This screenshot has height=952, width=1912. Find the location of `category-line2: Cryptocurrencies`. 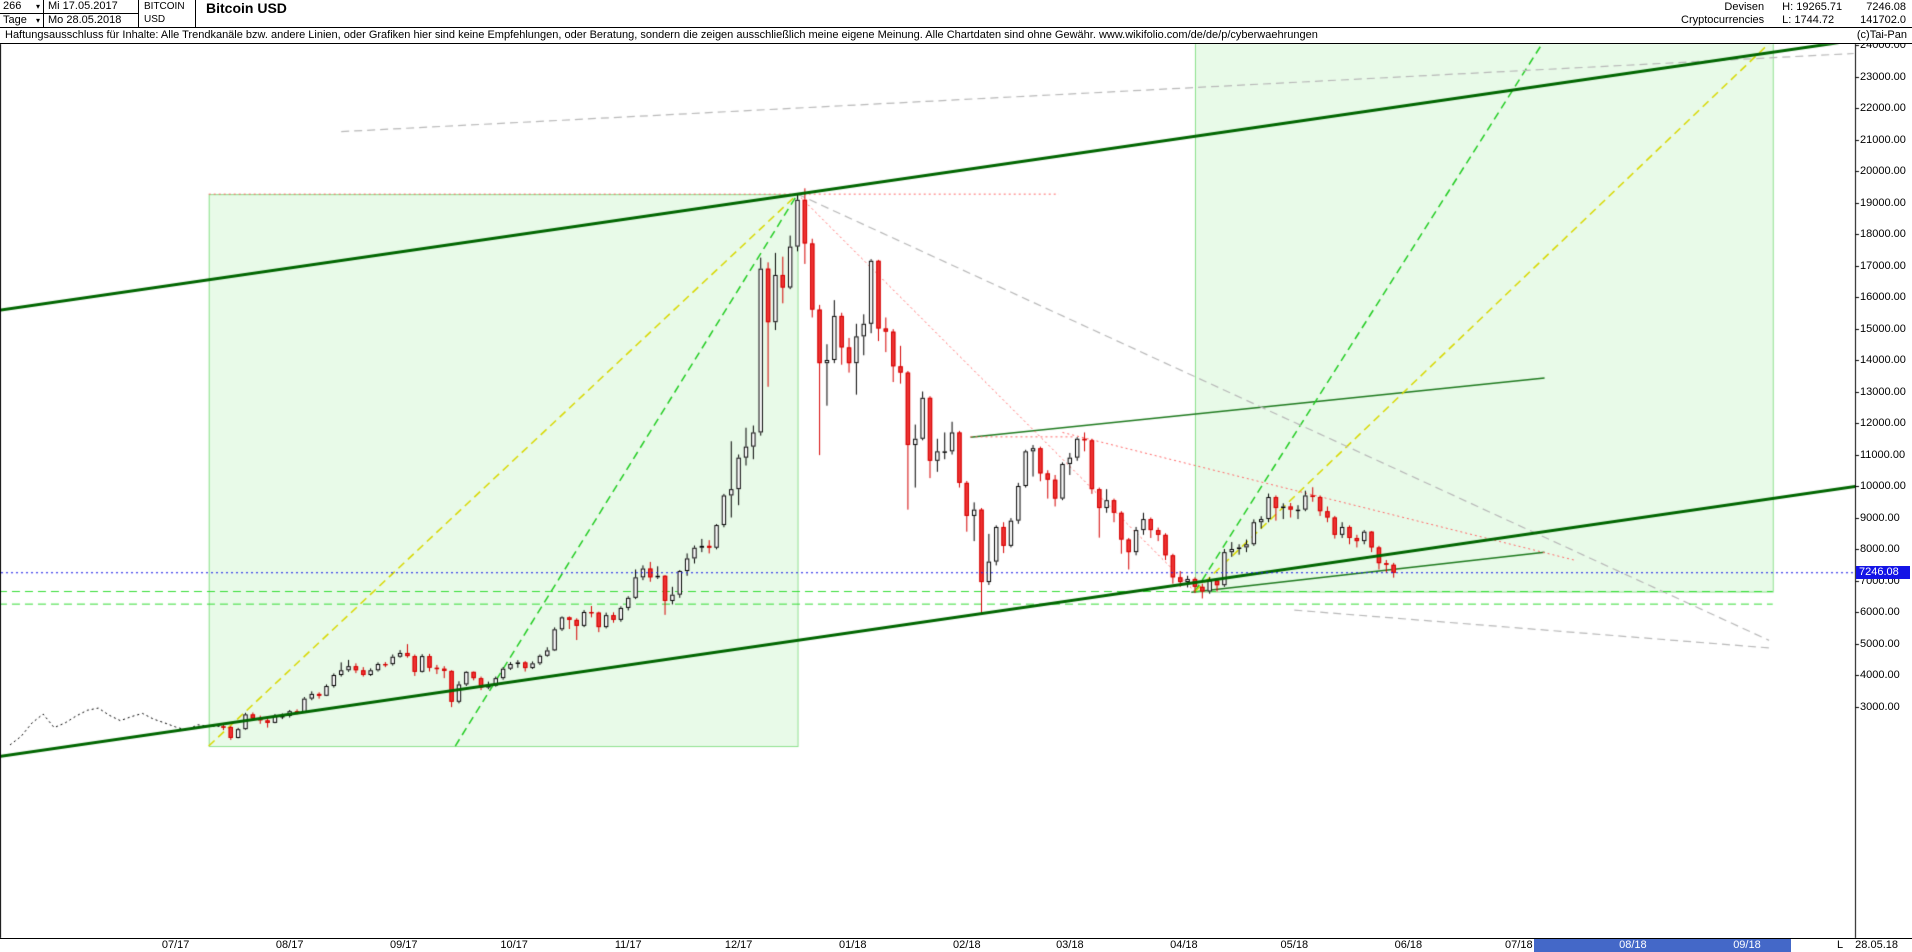

category-line2: Cryptocurrencies is located at coordinates (1723, 20).